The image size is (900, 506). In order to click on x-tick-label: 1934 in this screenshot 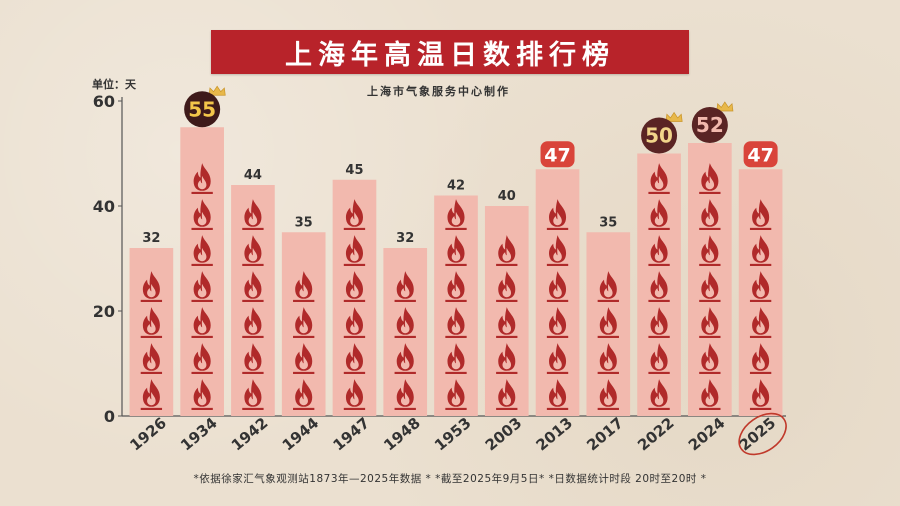, I will do `click(199, 434)`.